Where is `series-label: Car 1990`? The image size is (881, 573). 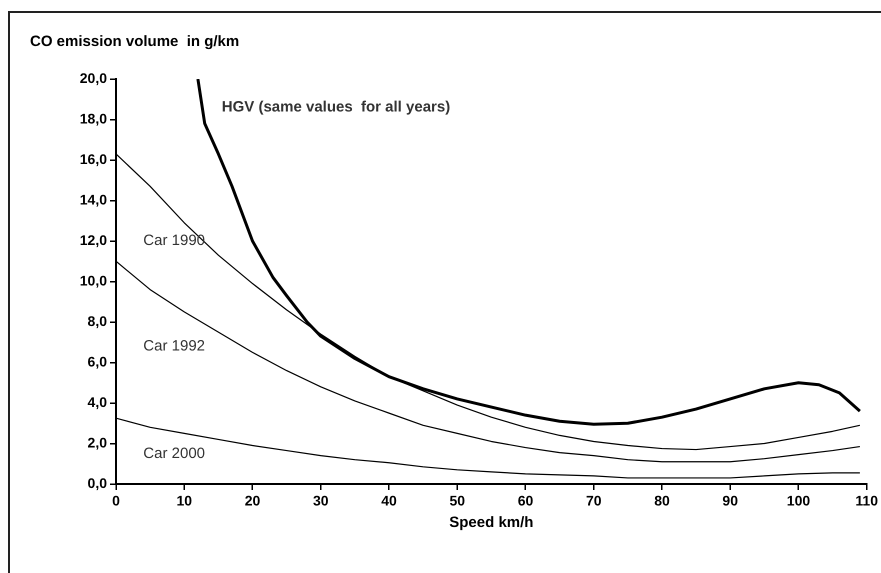
series-label: Car 1990 is located at coordinates (174, 241).